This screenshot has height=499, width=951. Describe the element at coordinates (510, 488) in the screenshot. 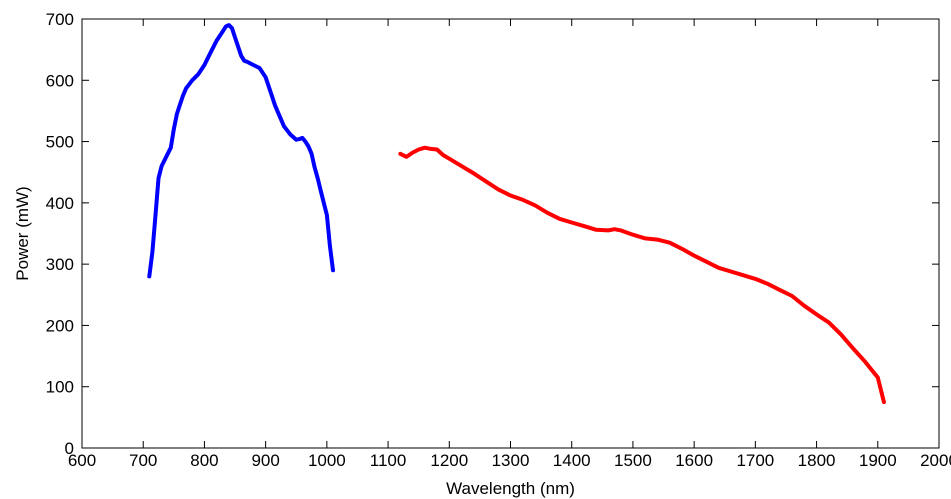

I see `x-axis-label: Wavelength (nm)` at that location.